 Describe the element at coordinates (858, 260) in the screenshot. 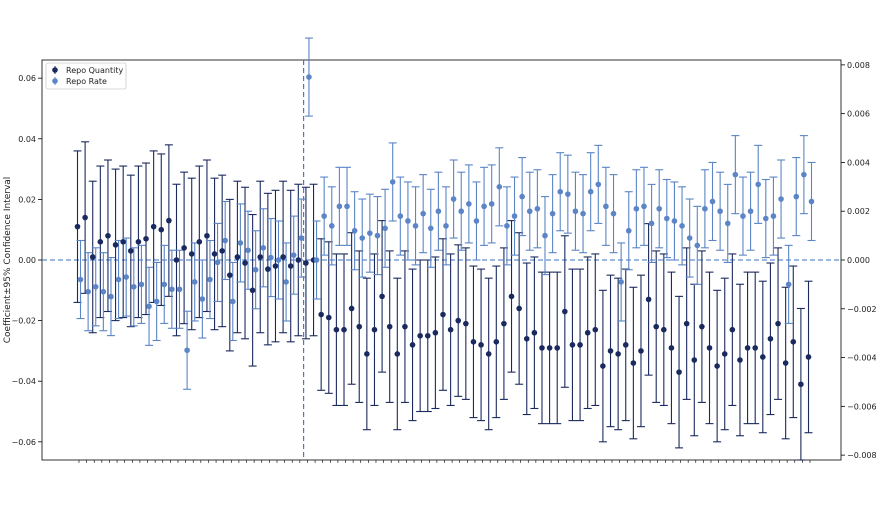

I see `right-tick-label: 0.000` at that location.